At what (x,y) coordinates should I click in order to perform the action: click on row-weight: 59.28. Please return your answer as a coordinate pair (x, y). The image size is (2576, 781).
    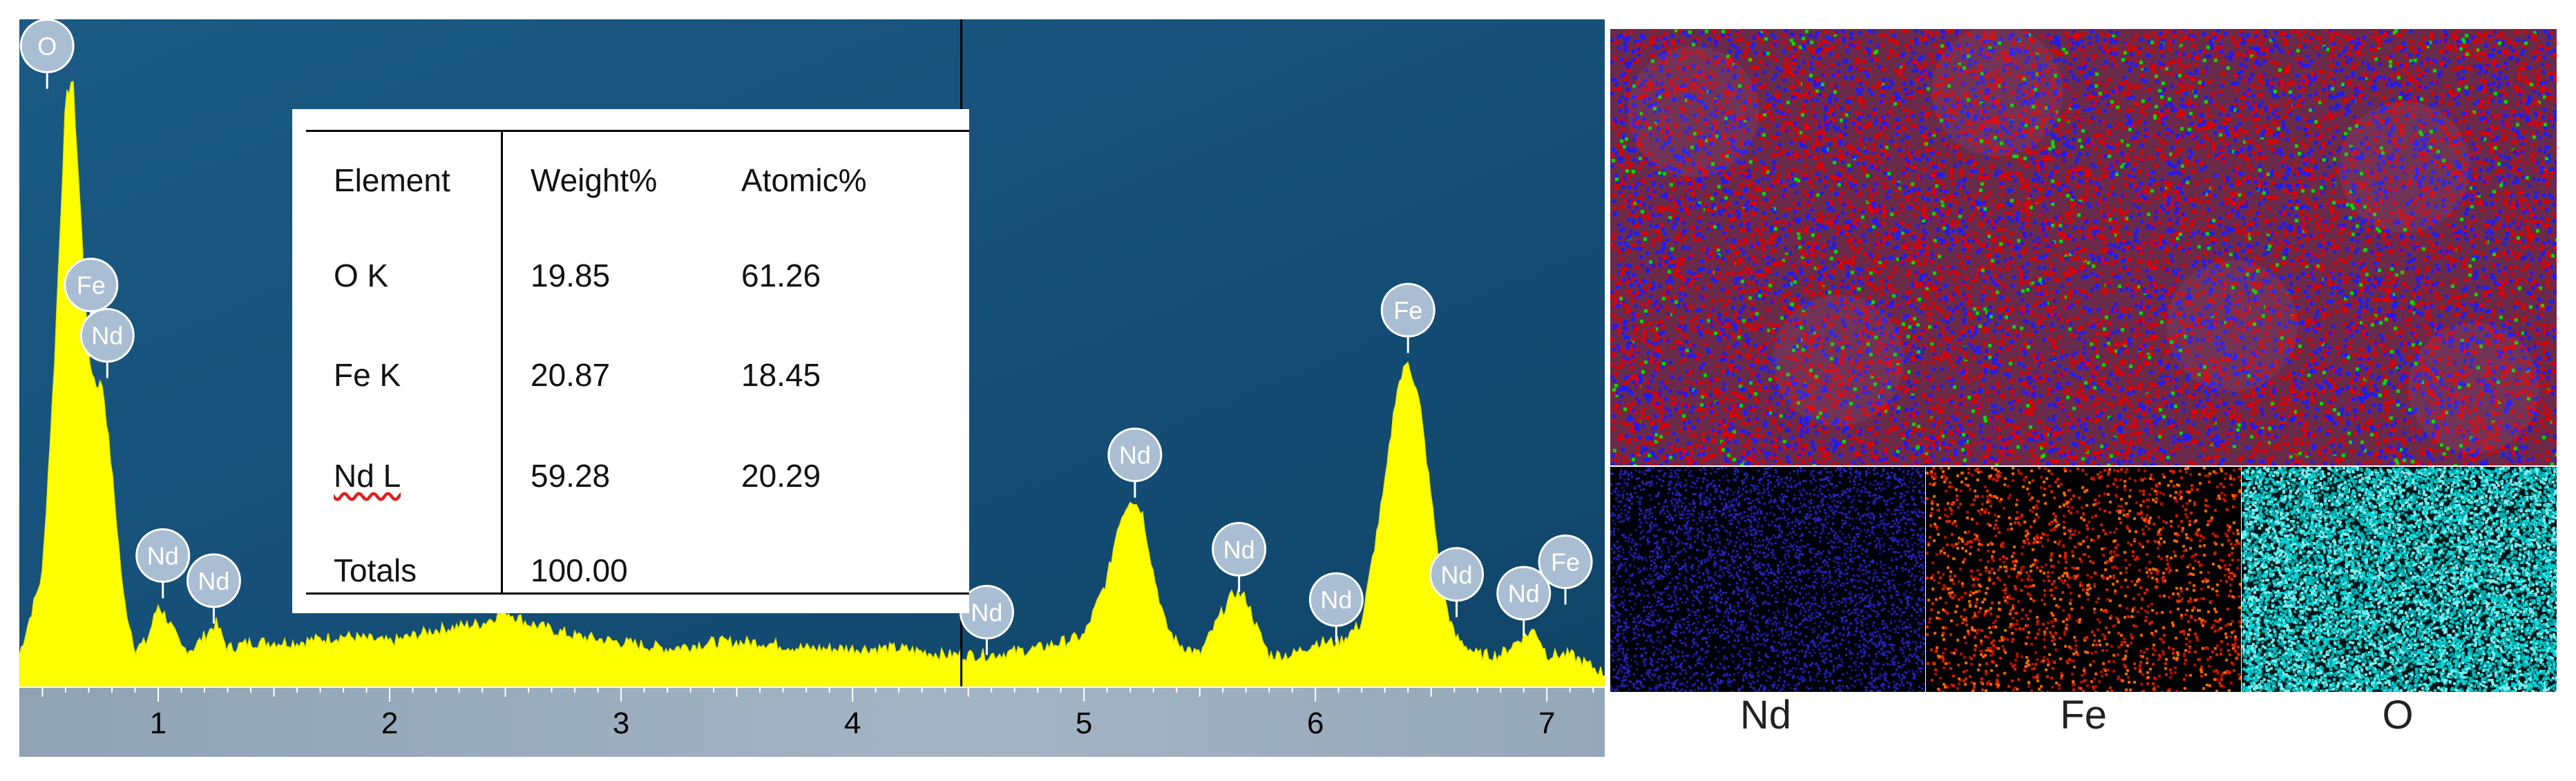
    Looking at the image, I should click on (571, 476).